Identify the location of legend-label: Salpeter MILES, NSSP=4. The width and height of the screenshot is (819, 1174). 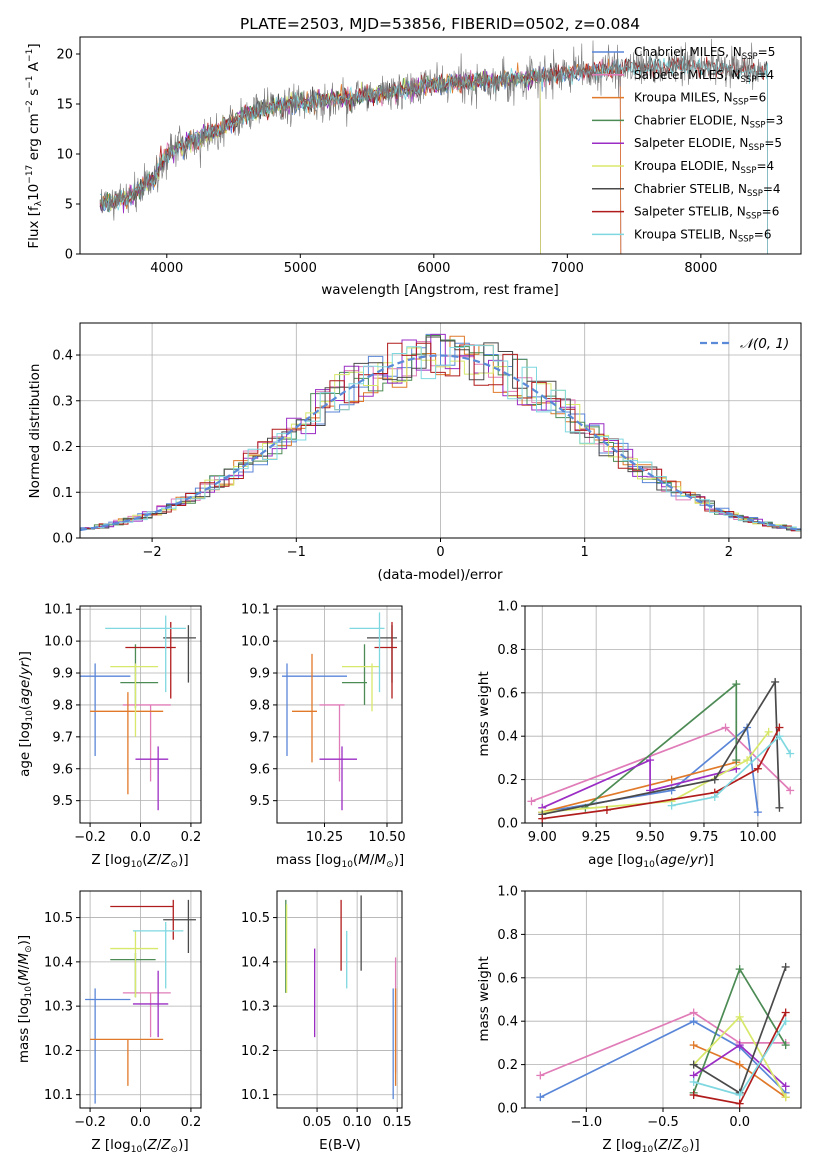
(704, 76).